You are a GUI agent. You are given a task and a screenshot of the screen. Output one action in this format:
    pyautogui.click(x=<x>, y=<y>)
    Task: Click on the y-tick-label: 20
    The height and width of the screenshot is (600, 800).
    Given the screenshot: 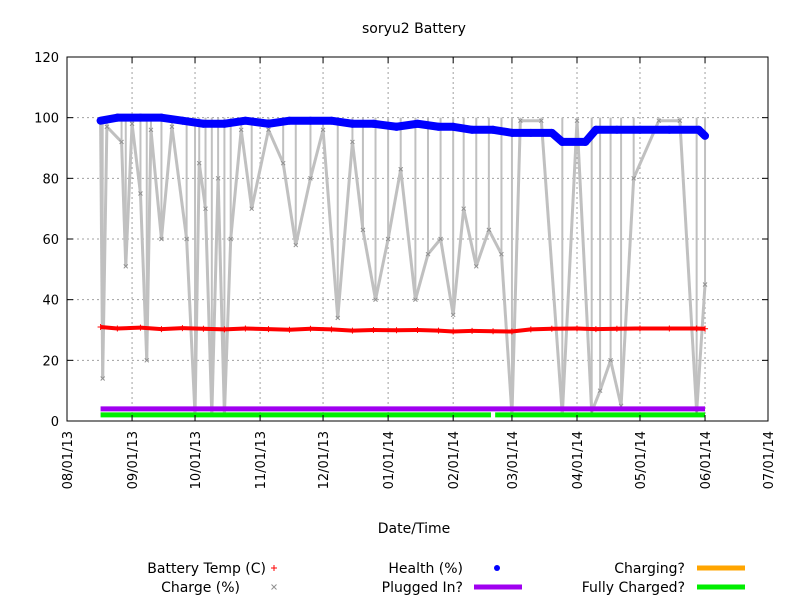 What is the action you would take?
    pyautogui.click(x=50, y=361)
    